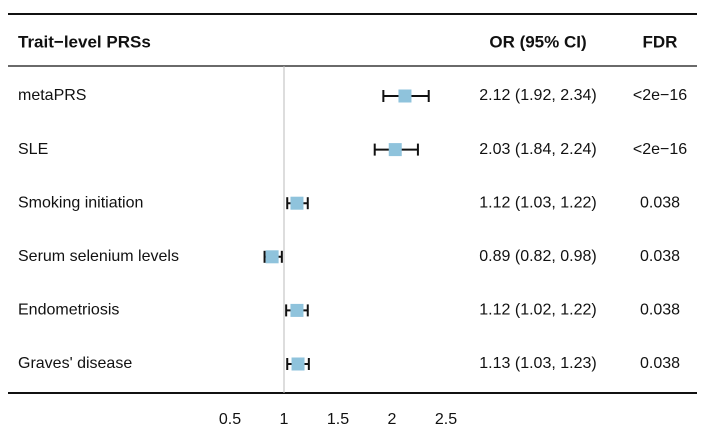  Describe the element at coordinates (230, 419) in the screenshot. I see `x-tick-label: 0.5` at that location.